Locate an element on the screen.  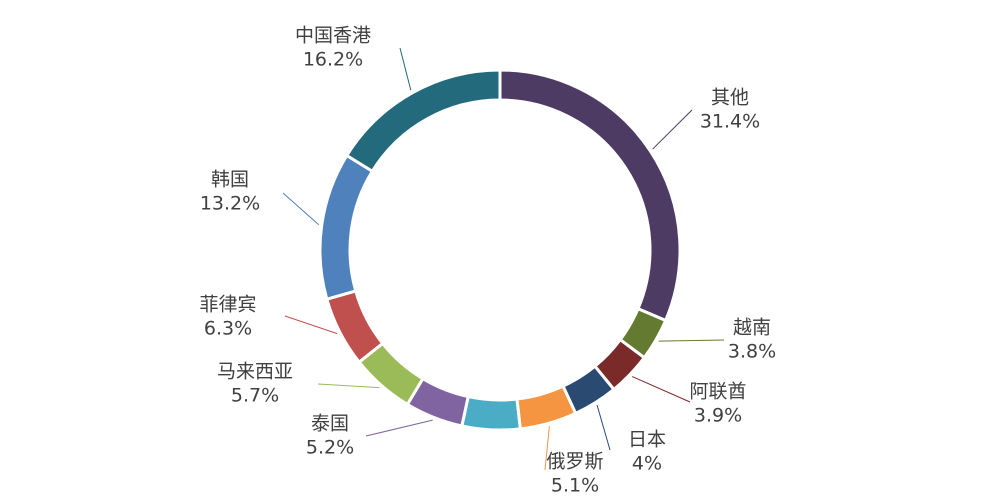
category-label: 阿联酋 is located at coordinates (717, 392).